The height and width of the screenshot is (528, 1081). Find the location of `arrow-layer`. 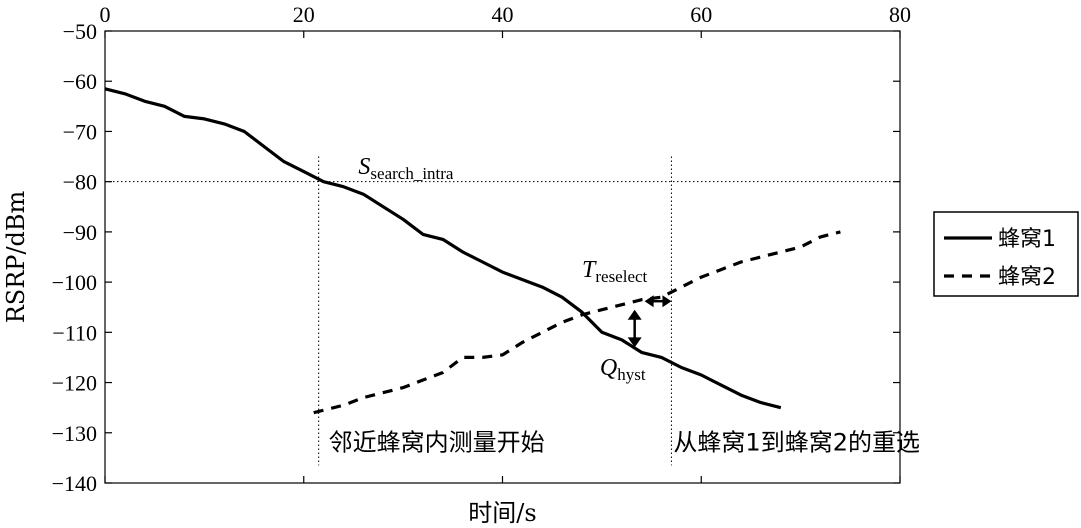

arrow-layer is located at coordinates (649, 321).